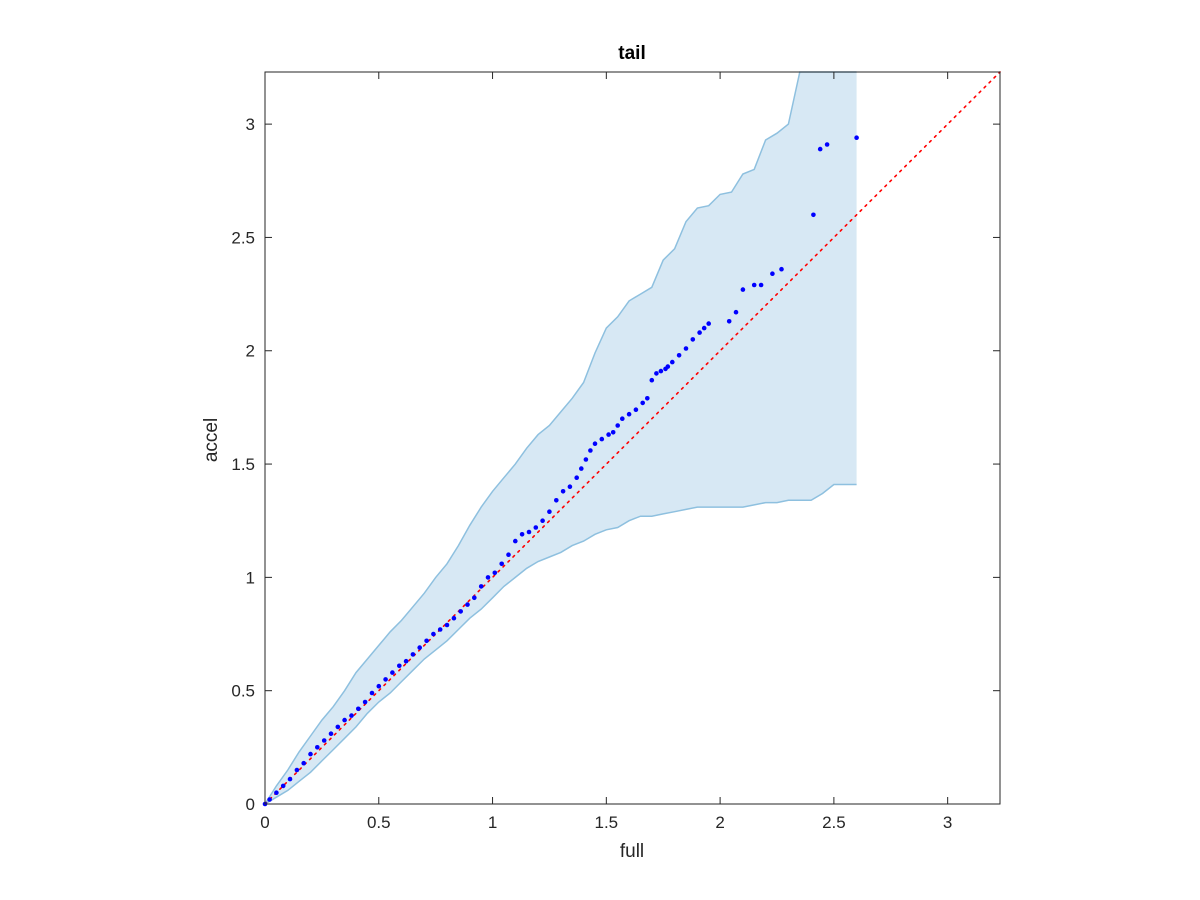 This screenshot has width=1200, height=900. Describe the element at coordinates (243, 237) in the screenshot. I see `y-tick-label: 2.5` at that location.